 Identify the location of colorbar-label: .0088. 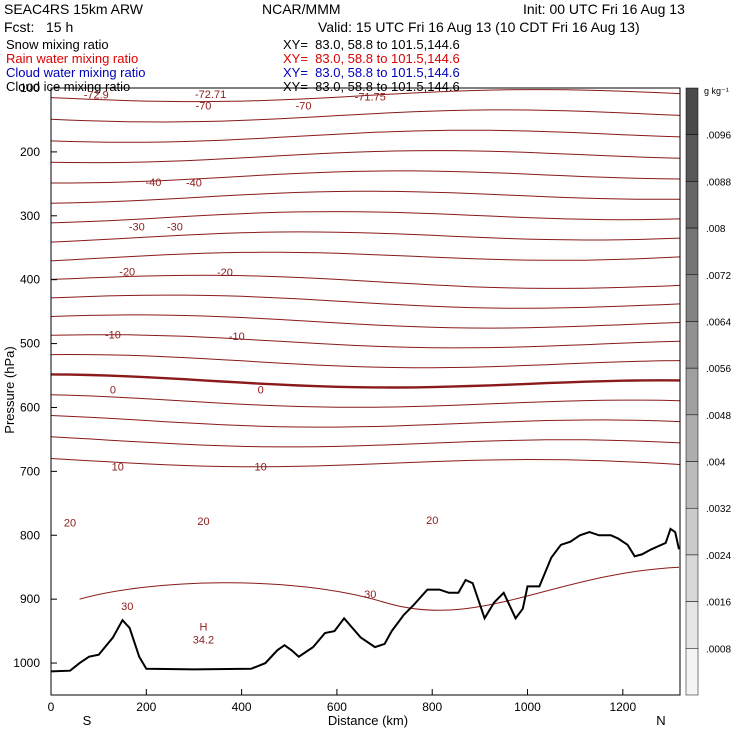
(718, 182).